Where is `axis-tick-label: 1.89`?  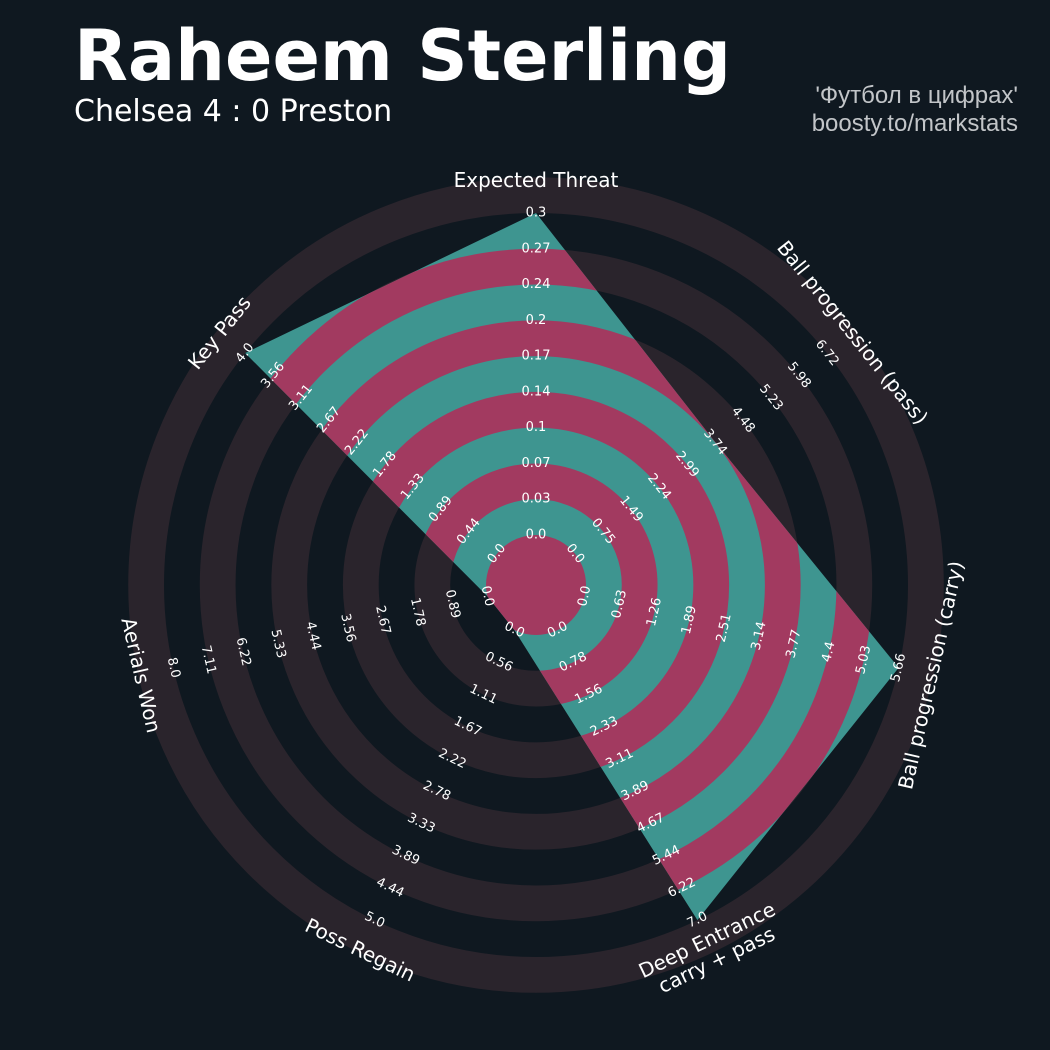
axis-tick-label: 1.89 is located at coordinates (689, 620).